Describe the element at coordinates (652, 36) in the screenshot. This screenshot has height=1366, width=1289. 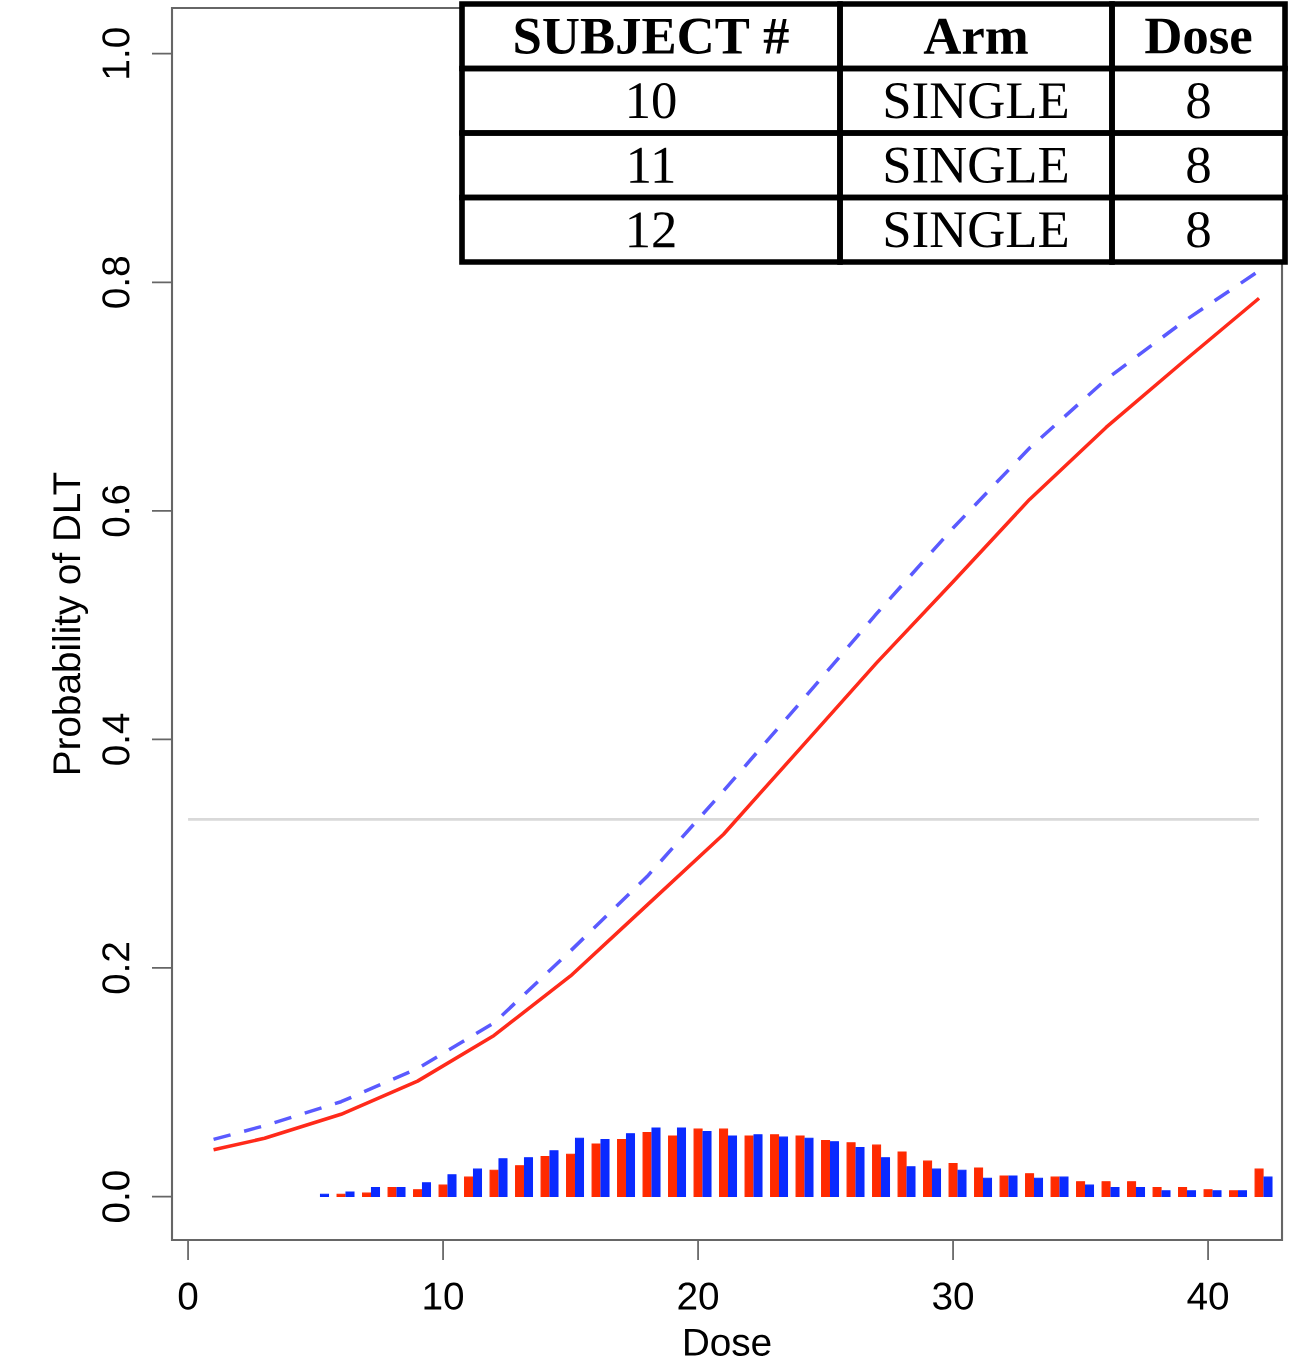
I see `annotation: SUBJECT #` at that location.